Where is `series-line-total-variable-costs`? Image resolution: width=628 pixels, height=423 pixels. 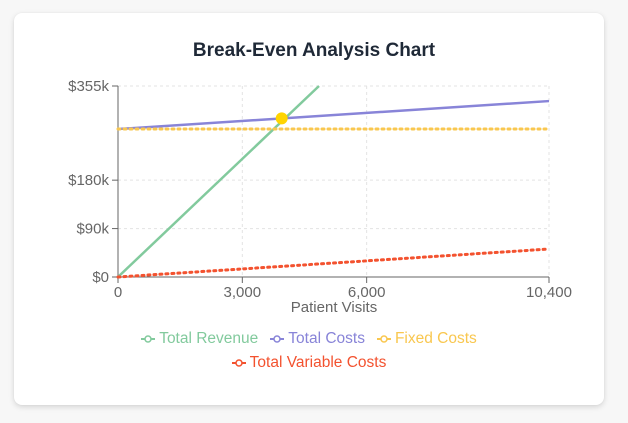
series-line-total-variable-costs is located at coordinates (333, 263).